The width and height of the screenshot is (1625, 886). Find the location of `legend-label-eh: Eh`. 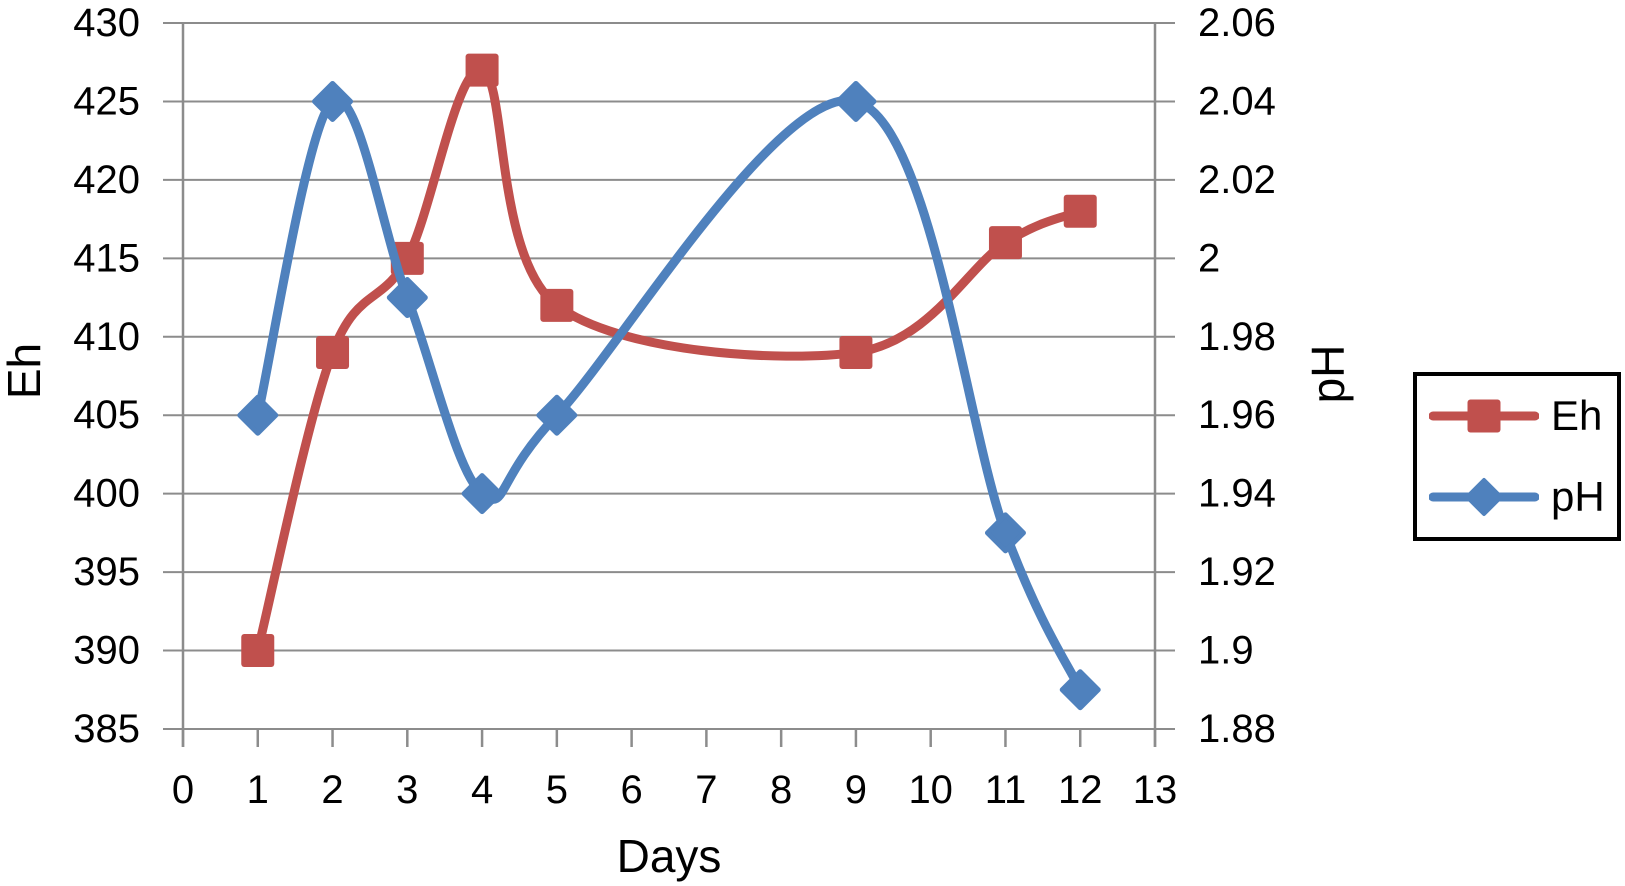

legend-label-eh: Eh is located at coordinates (1577, 416).